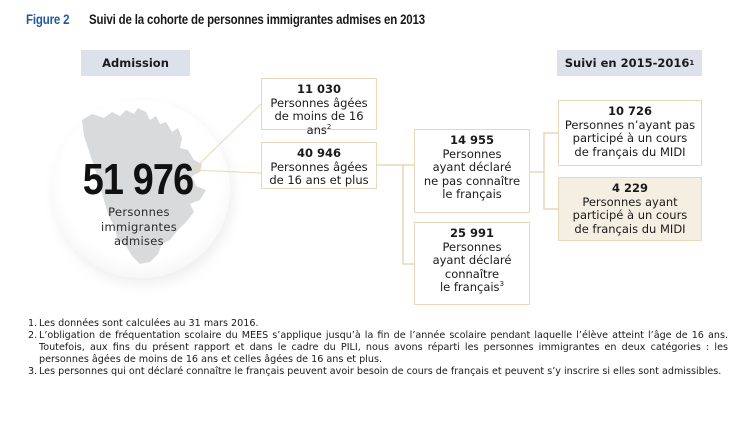 This screenshot has width=749, height=422. What do you see at coordinates (630, 201) in the screenshot?
I see `node-text: Personnes ayant` at bounding box center [630, 201].